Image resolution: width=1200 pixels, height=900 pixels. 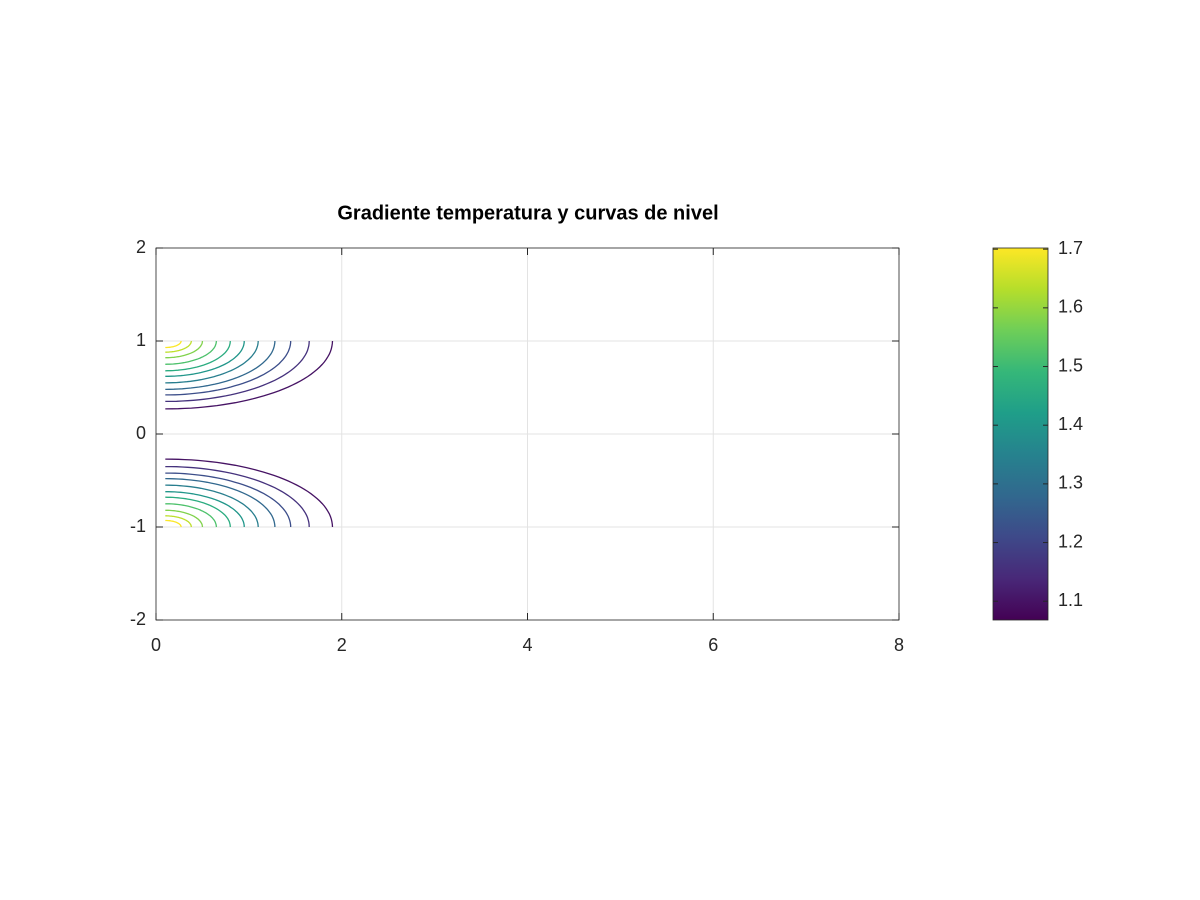 What do you see at coordinates (141, 433) in the screenshot?
I see `y-tick-label: 0` at bounding box center [141, 433].